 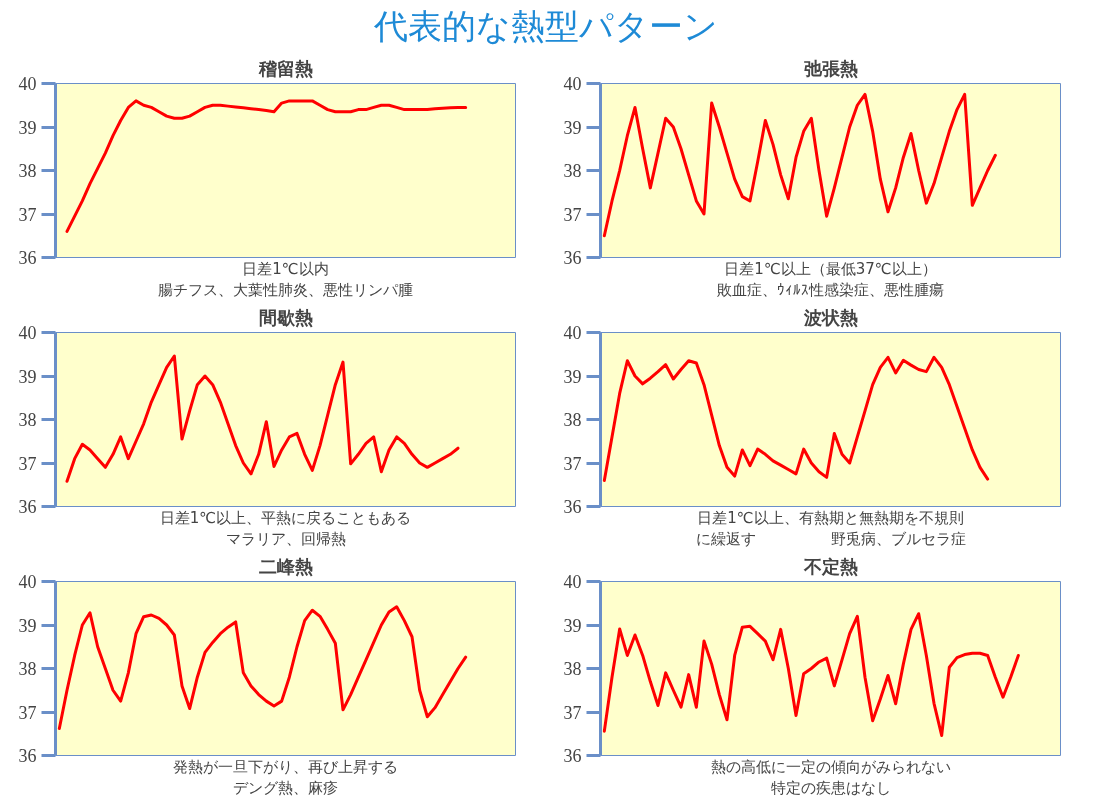 I want to click on chart-title: 波状熱, so click(x=830, y=317).